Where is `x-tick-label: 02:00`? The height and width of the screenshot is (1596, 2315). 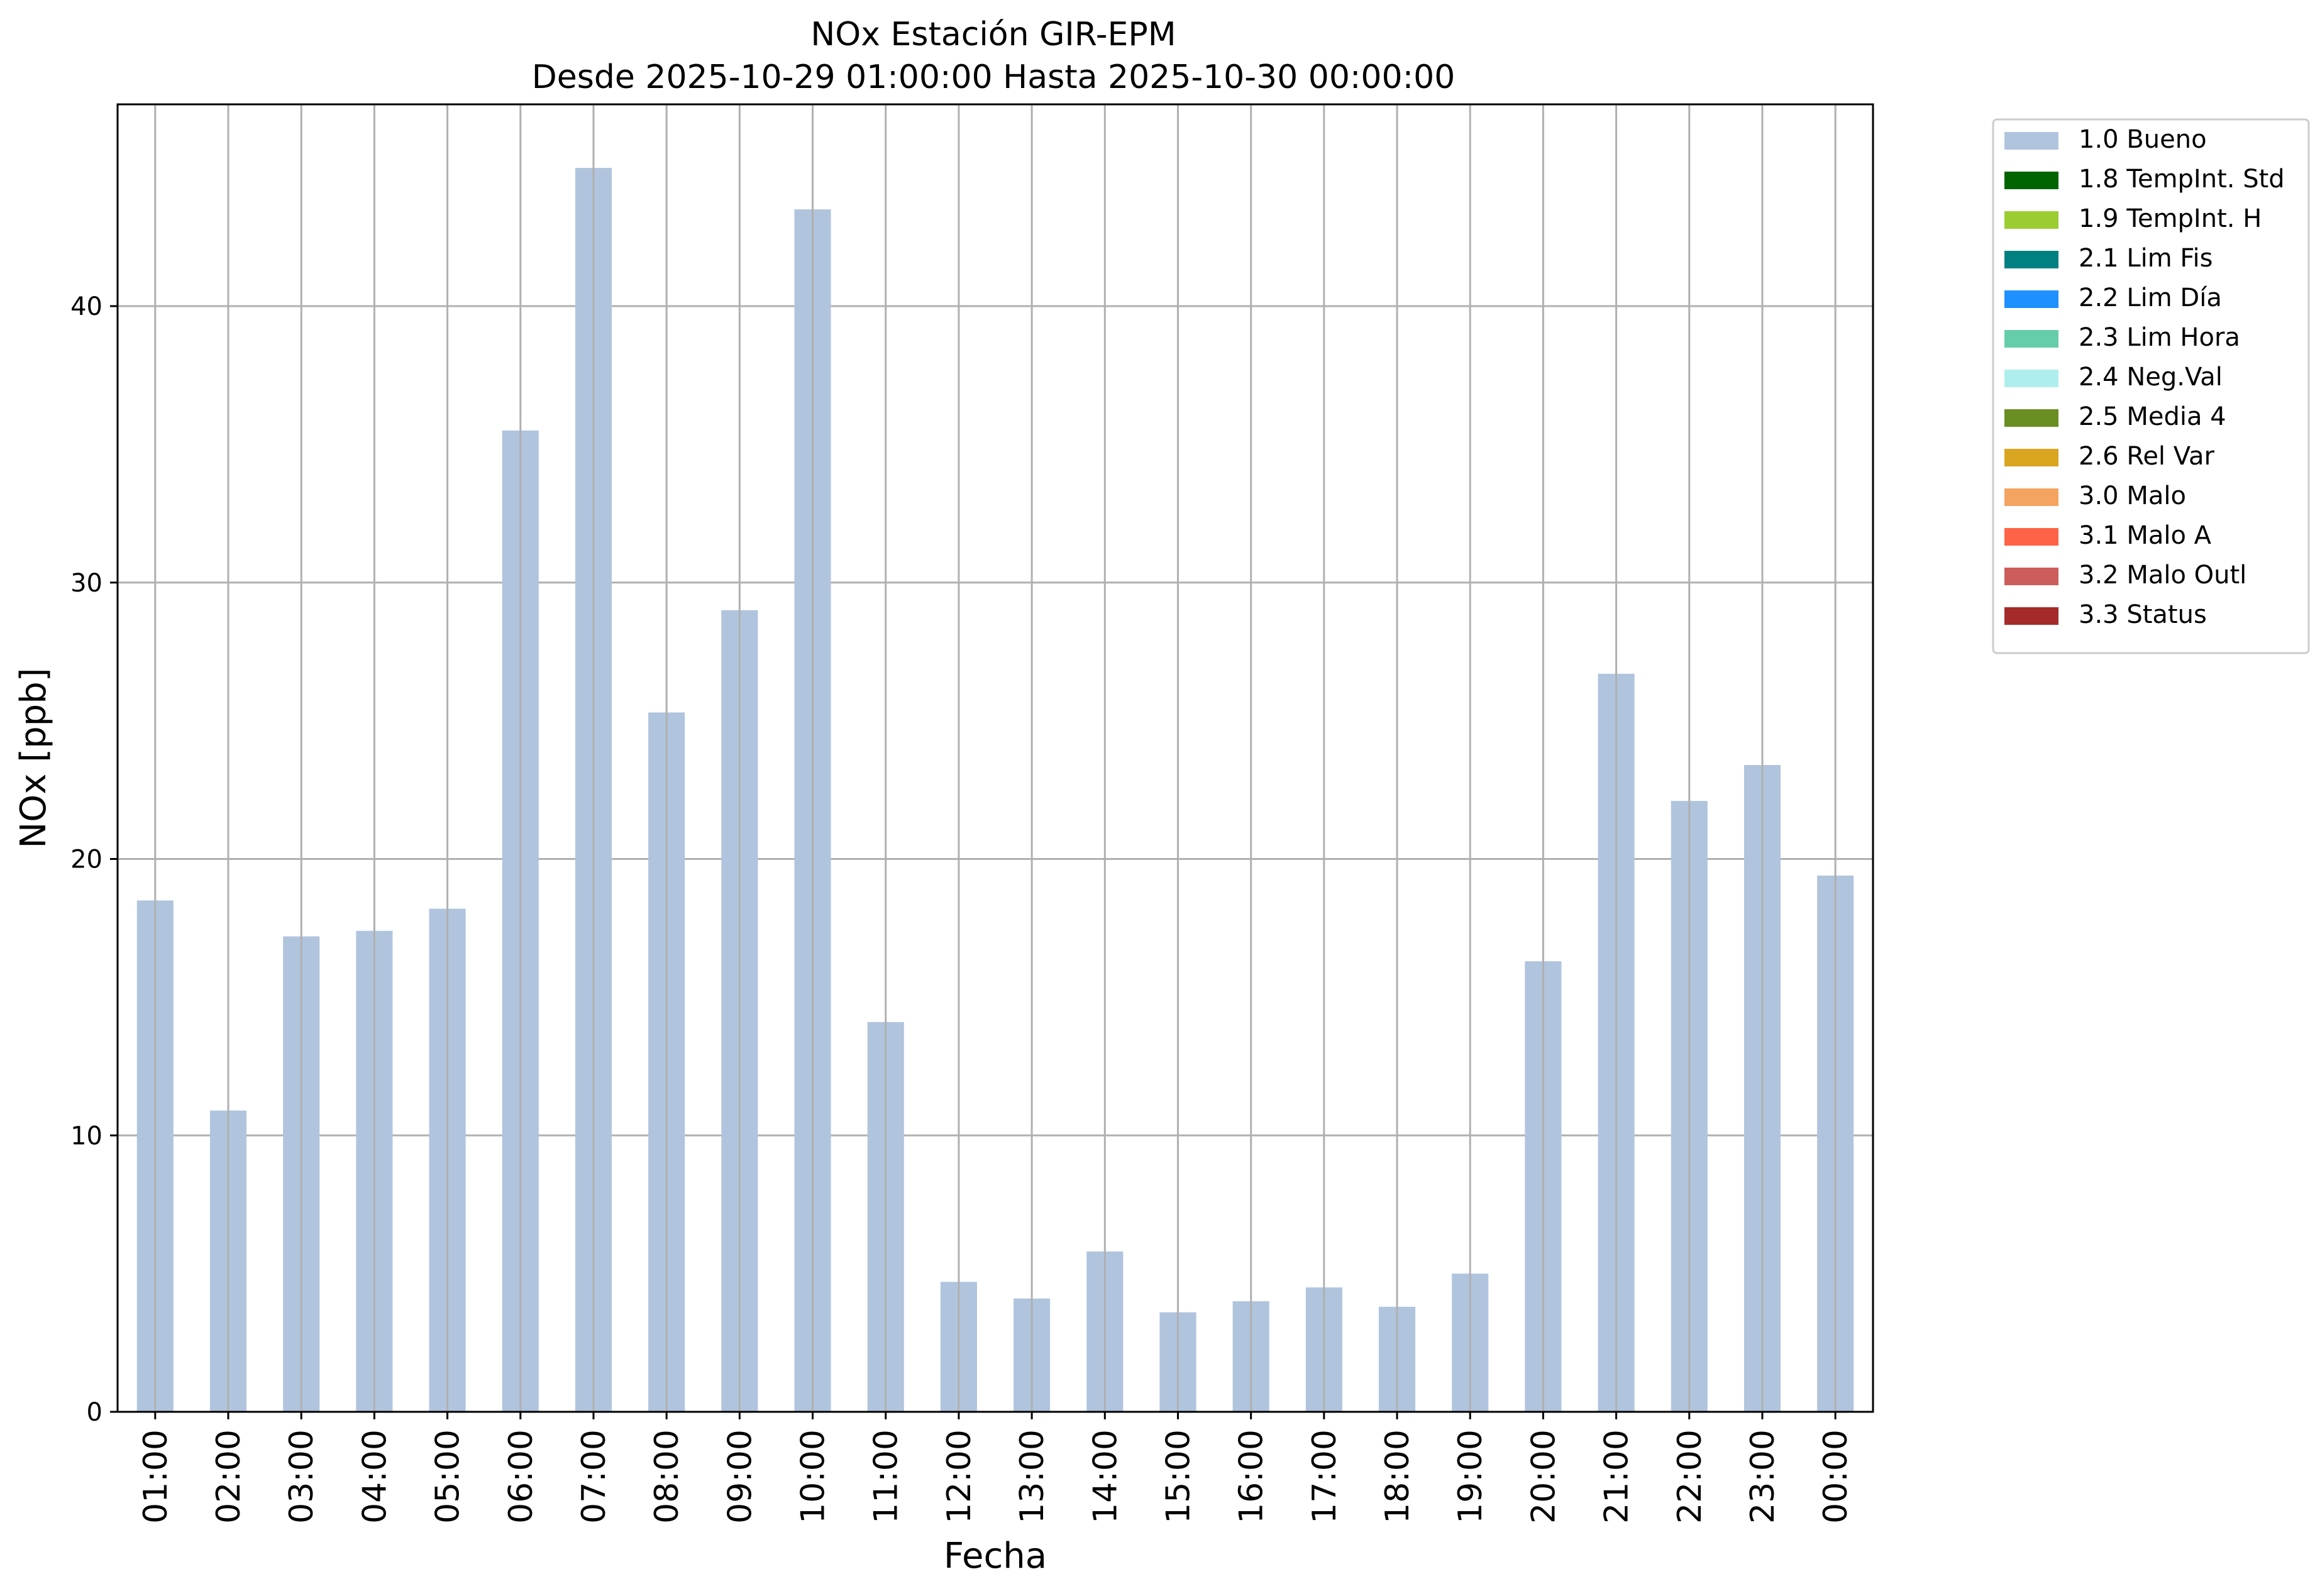
x-tick-label: 02:00 is located at coordinates (229, 1476).